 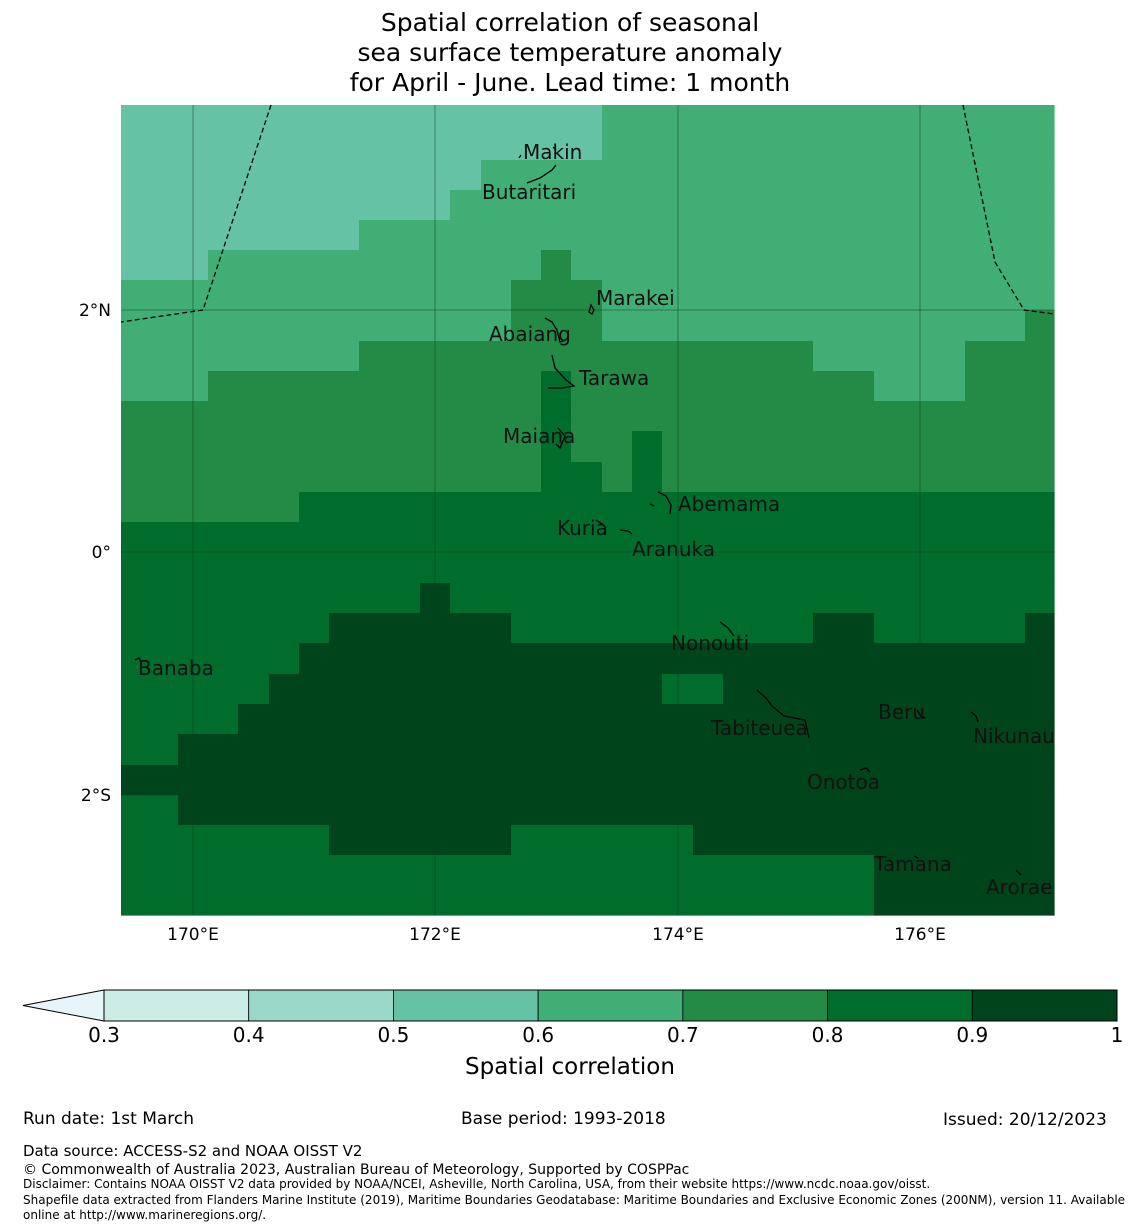 What do you see at coordinates (538, 1035) in the screenshot?
I see `colorbar-tick-label: 0.6` at bounding box center [538, 1035].